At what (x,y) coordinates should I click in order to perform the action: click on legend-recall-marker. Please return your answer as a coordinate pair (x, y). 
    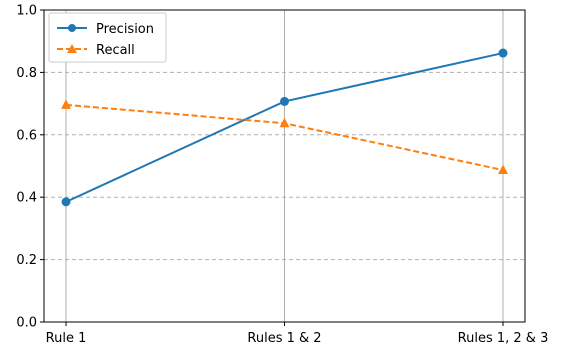
    Looking at the image, I should click on (72, 48).